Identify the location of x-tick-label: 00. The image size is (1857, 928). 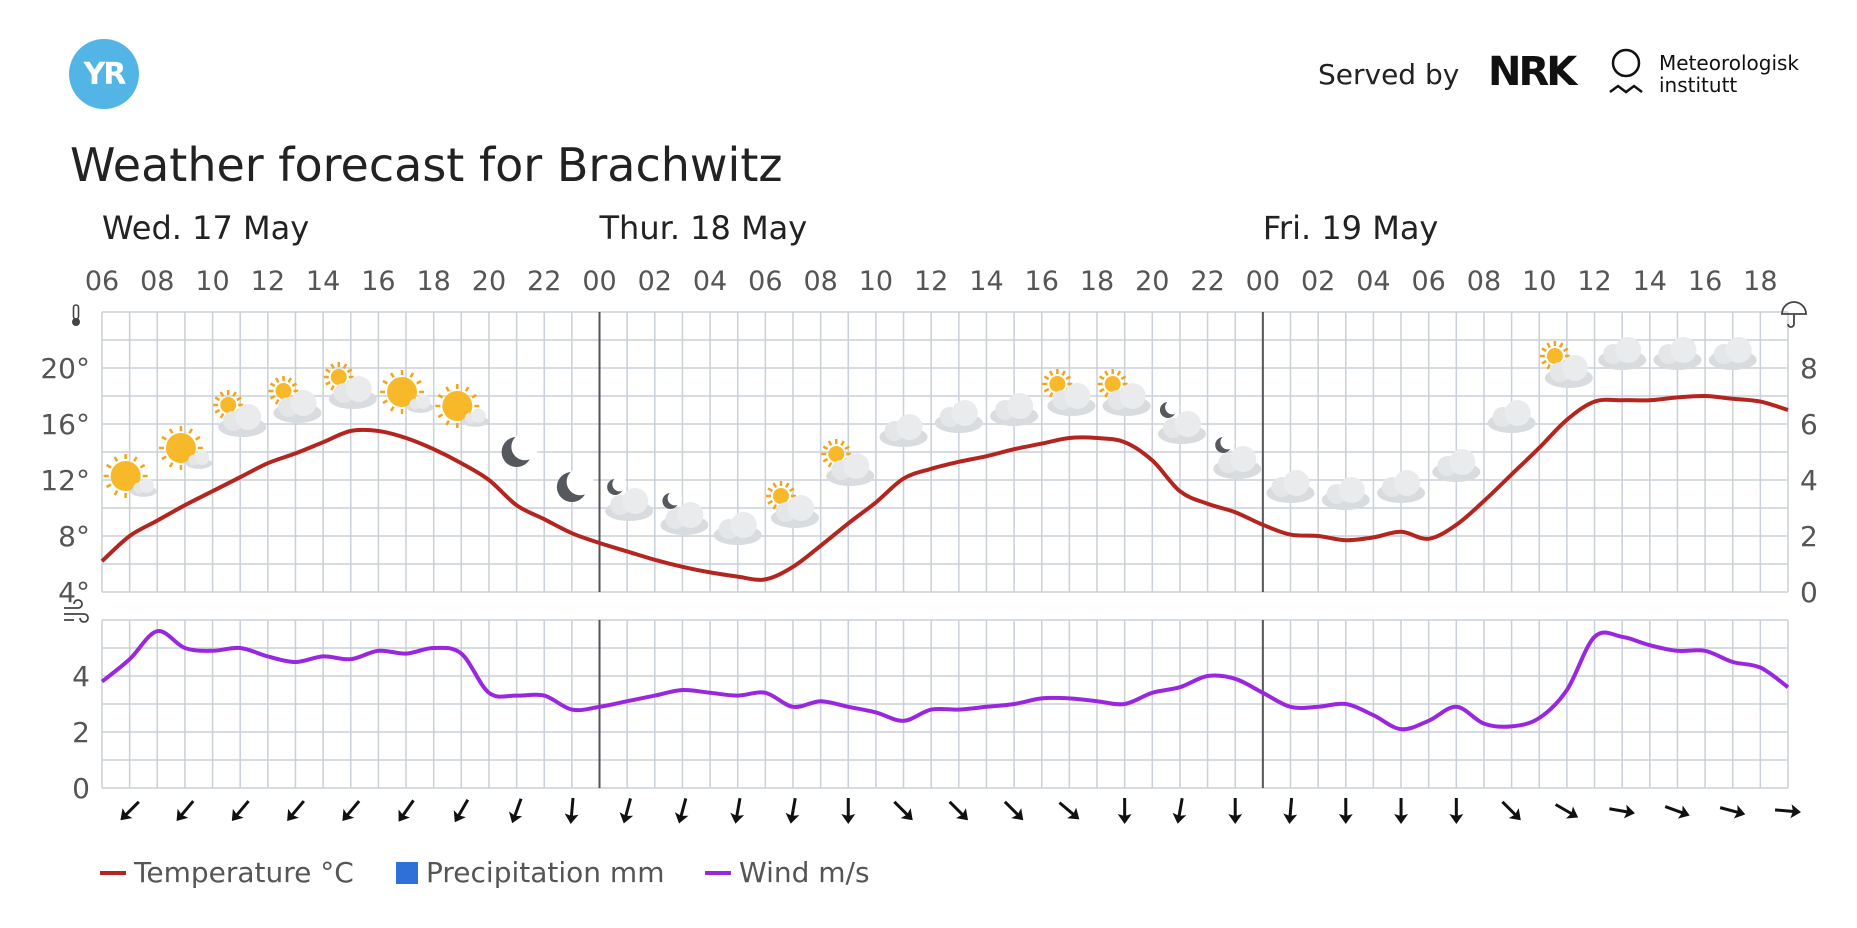
(1263, 281).